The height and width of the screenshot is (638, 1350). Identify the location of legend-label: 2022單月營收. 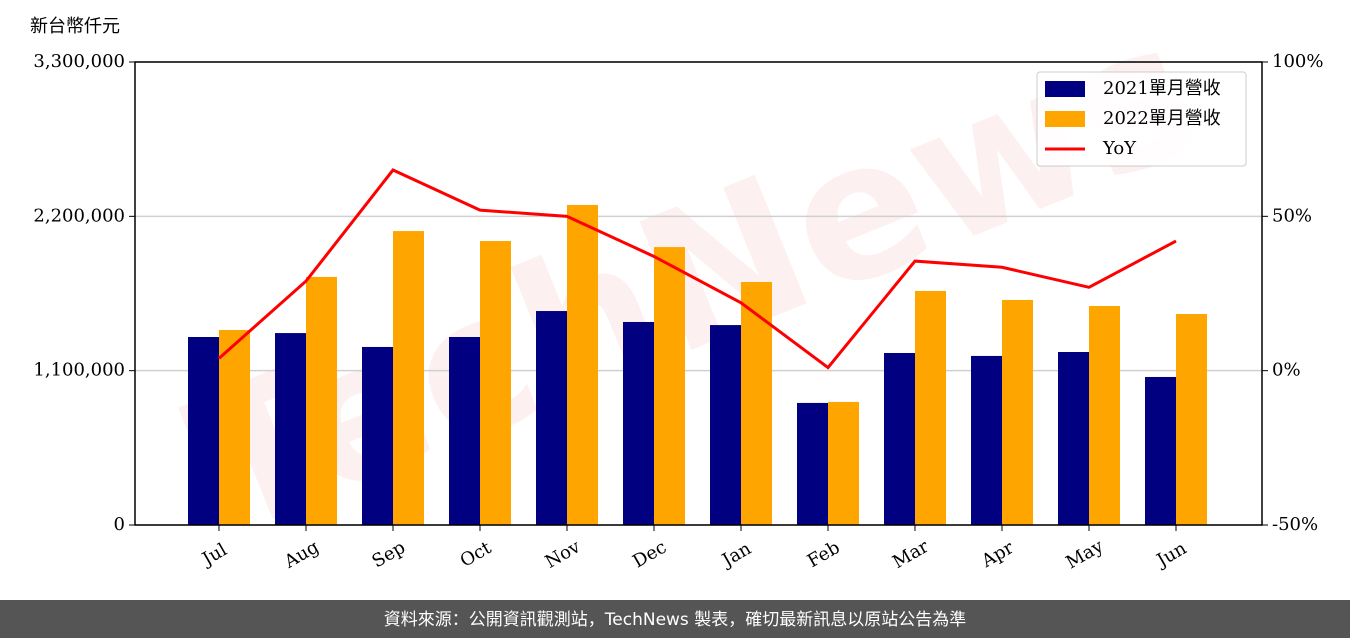
(1162, 118).